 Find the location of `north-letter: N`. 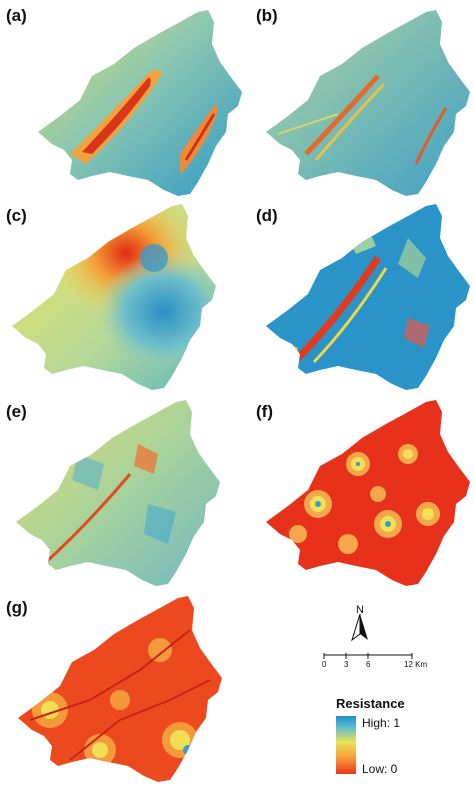

north-letter: N is located at coordinates (360, 610).